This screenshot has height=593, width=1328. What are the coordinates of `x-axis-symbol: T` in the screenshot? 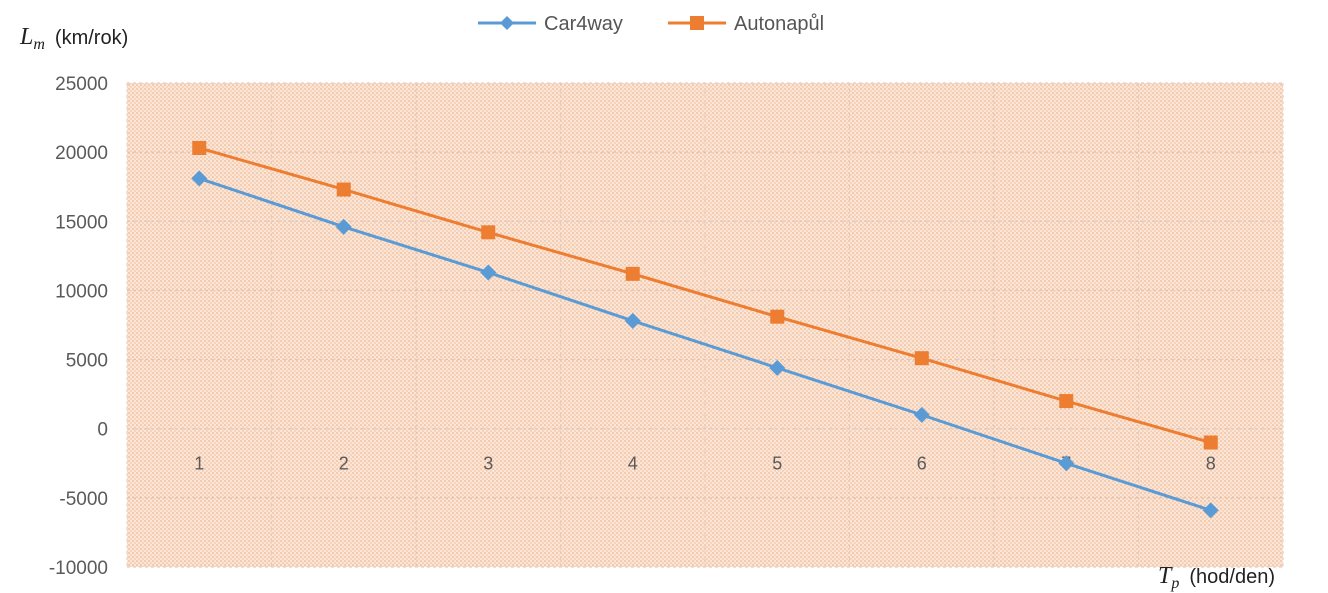 It's located at (1165, 576).